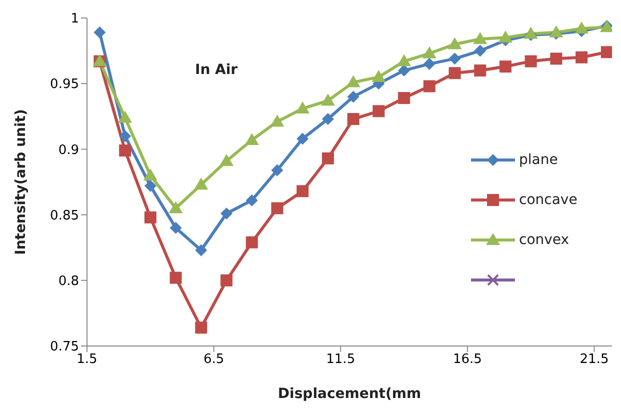 Image resolution: width=621 pixels, height=416 pixels. I want to click on x-tick-label: 21.5, so click(594, 360).